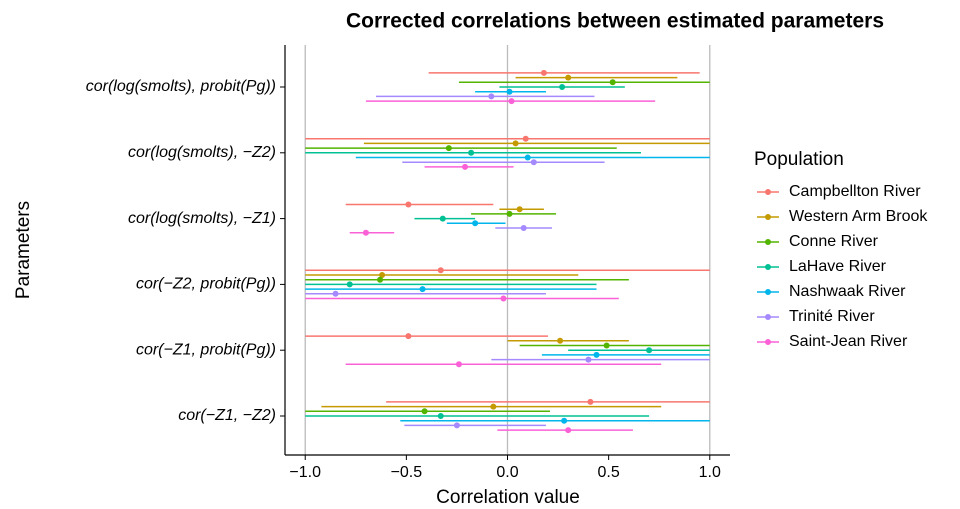  Describe the element at coordinates (206, 284) in the screenshot. I see `y-tick-label: cor(−Z2, probit(Pg))` at that location.